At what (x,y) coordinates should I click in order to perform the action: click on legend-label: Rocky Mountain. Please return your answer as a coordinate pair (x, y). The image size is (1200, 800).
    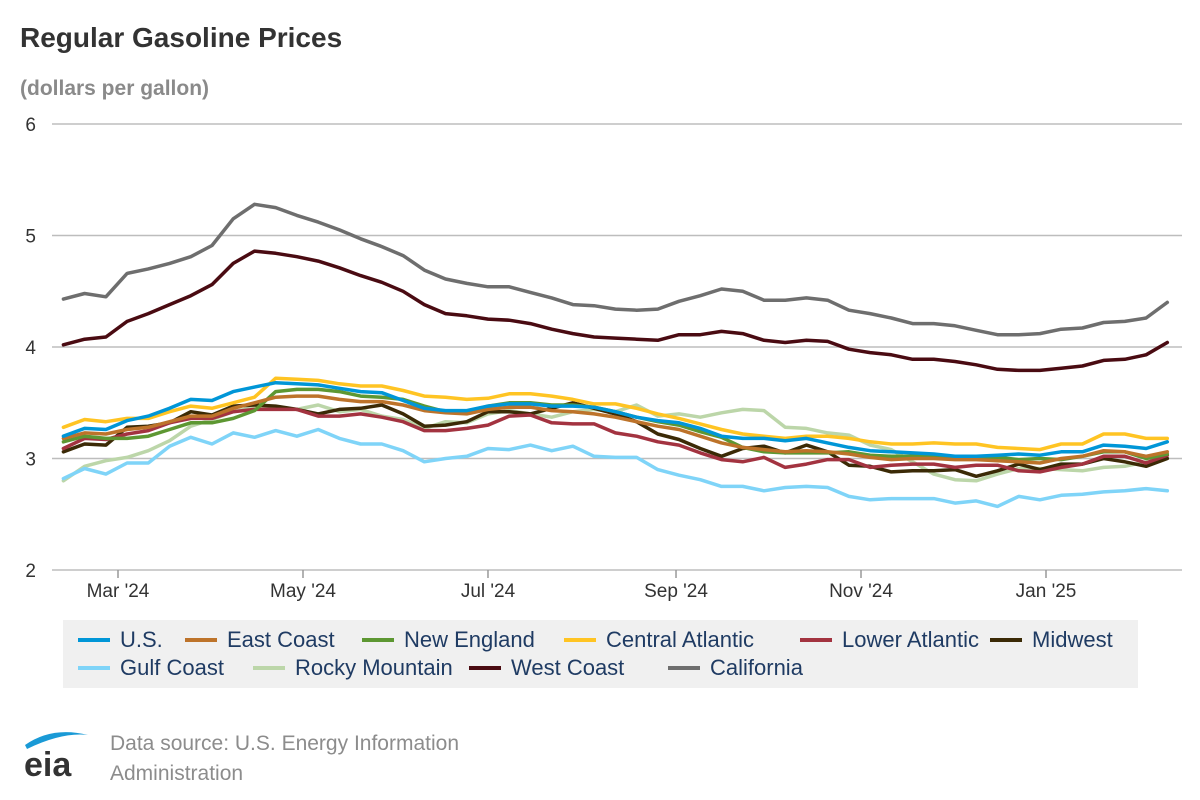
    Looking at the image, I should click on (374, 667).